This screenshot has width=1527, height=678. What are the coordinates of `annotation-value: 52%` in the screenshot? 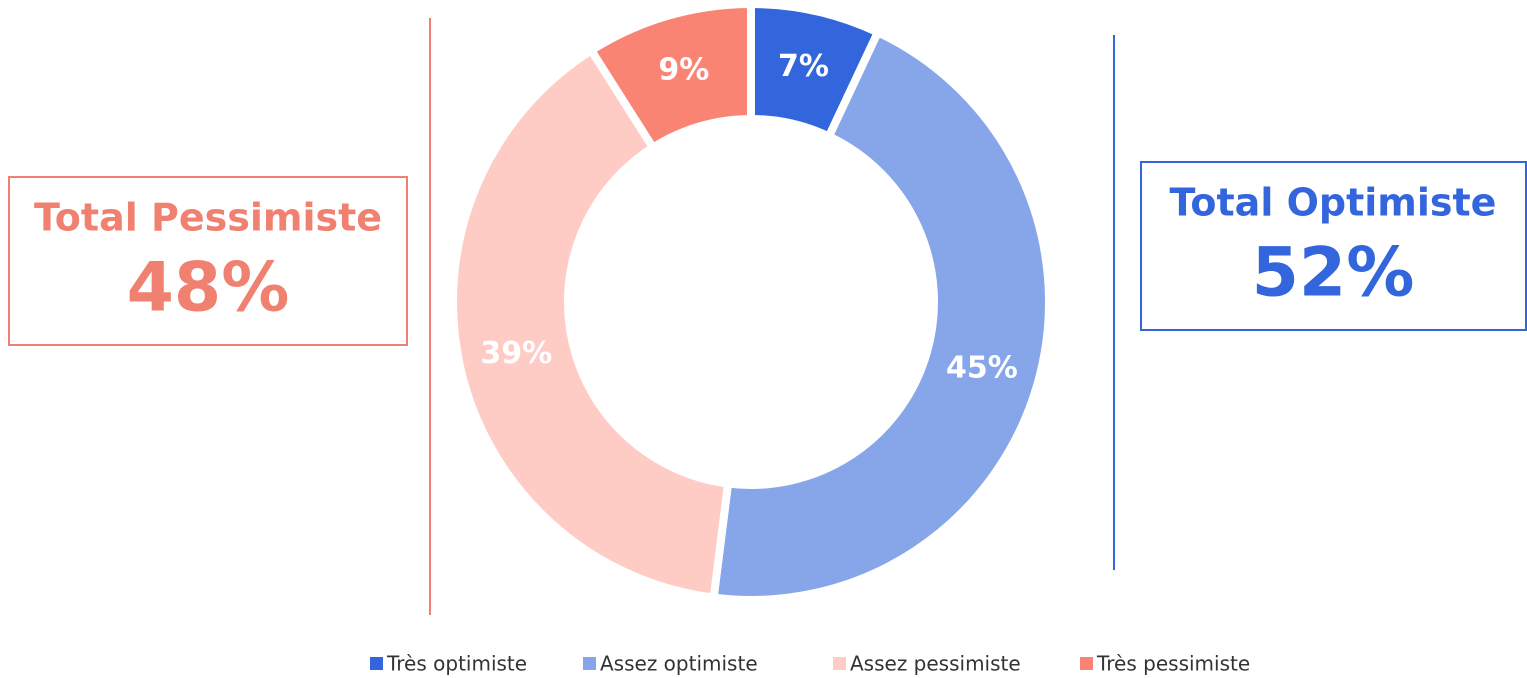 It's located at (1333, 273).